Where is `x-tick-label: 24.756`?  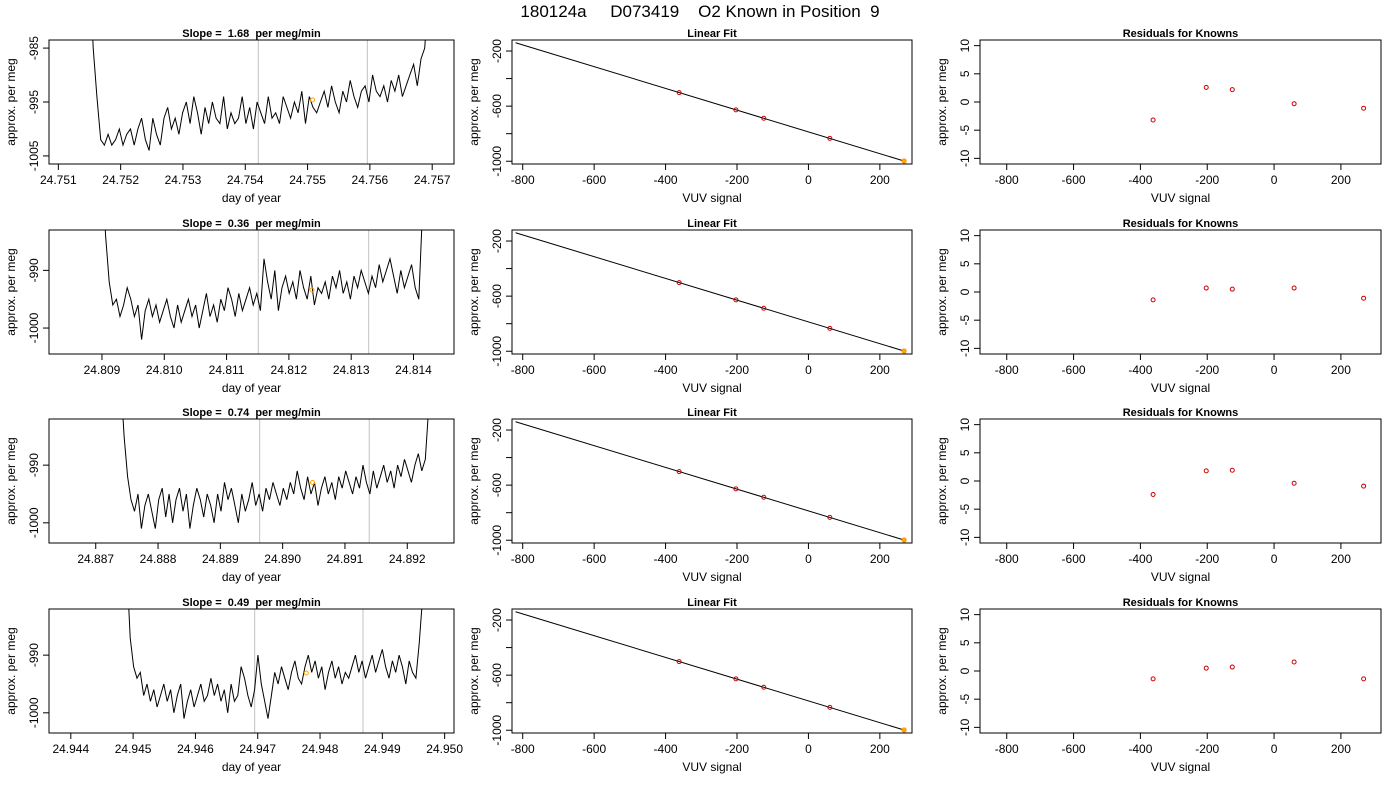 x-tick-label: 24.756 is located at coordinates (370, 180).